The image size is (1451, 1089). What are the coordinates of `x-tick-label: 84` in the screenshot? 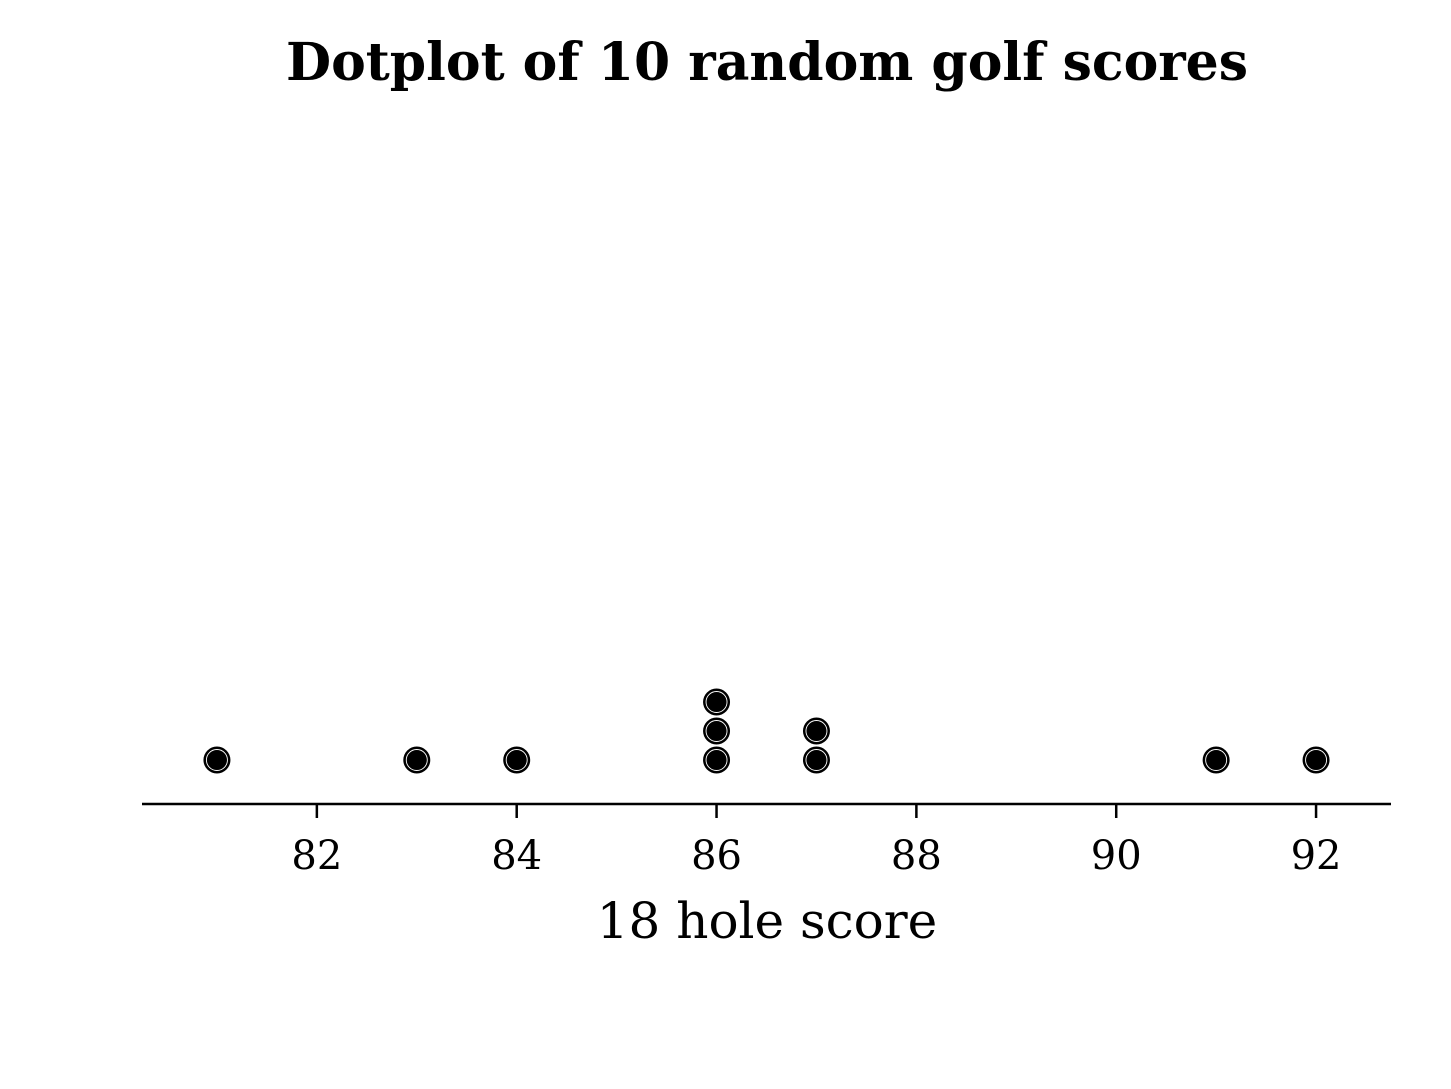 It's located at (516, 856).